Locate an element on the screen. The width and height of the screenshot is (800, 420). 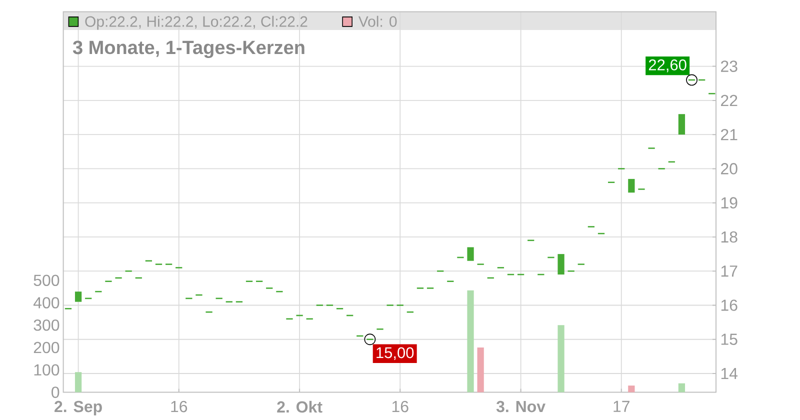
y2-tick-label: 100 is located at coordinates (47, 370).